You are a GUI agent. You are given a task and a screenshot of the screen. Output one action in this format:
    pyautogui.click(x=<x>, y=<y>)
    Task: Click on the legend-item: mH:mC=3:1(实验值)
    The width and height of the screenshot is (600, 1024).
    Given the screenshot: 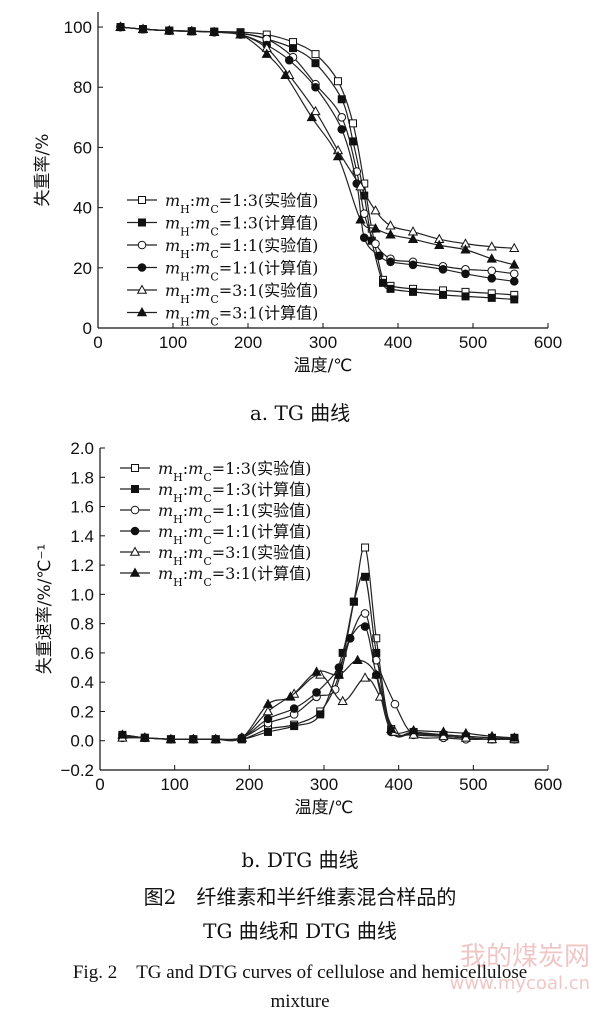 What is the action you would take?
    pyautogui.click(x=215, y=555)
    